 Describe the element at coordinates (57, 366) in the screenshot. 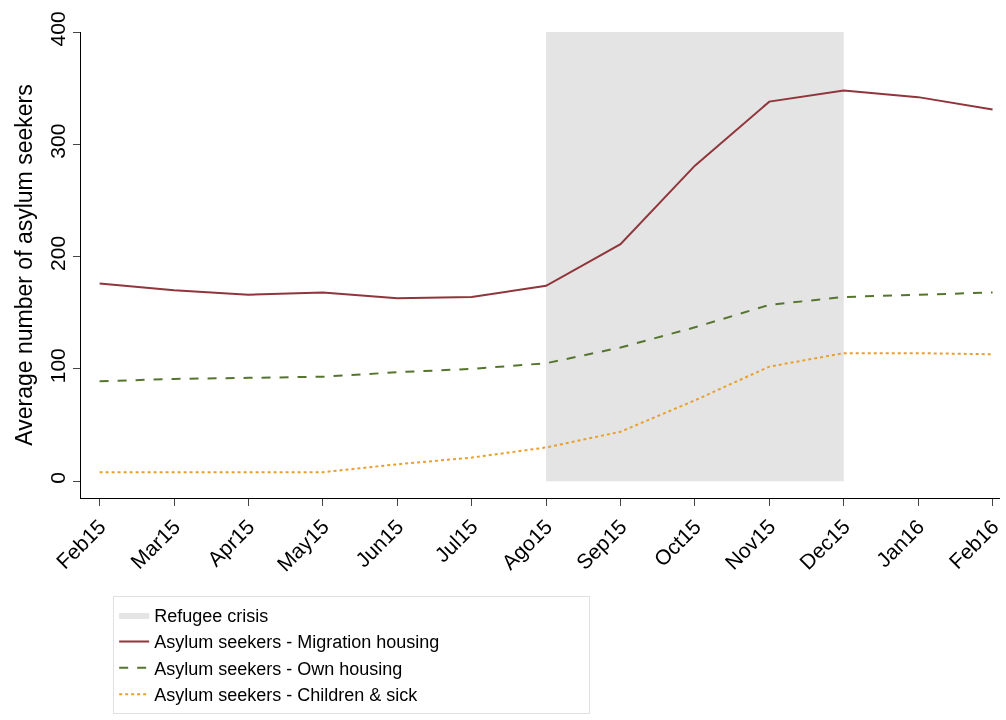

I see `y-tick-label: 100` at that location.